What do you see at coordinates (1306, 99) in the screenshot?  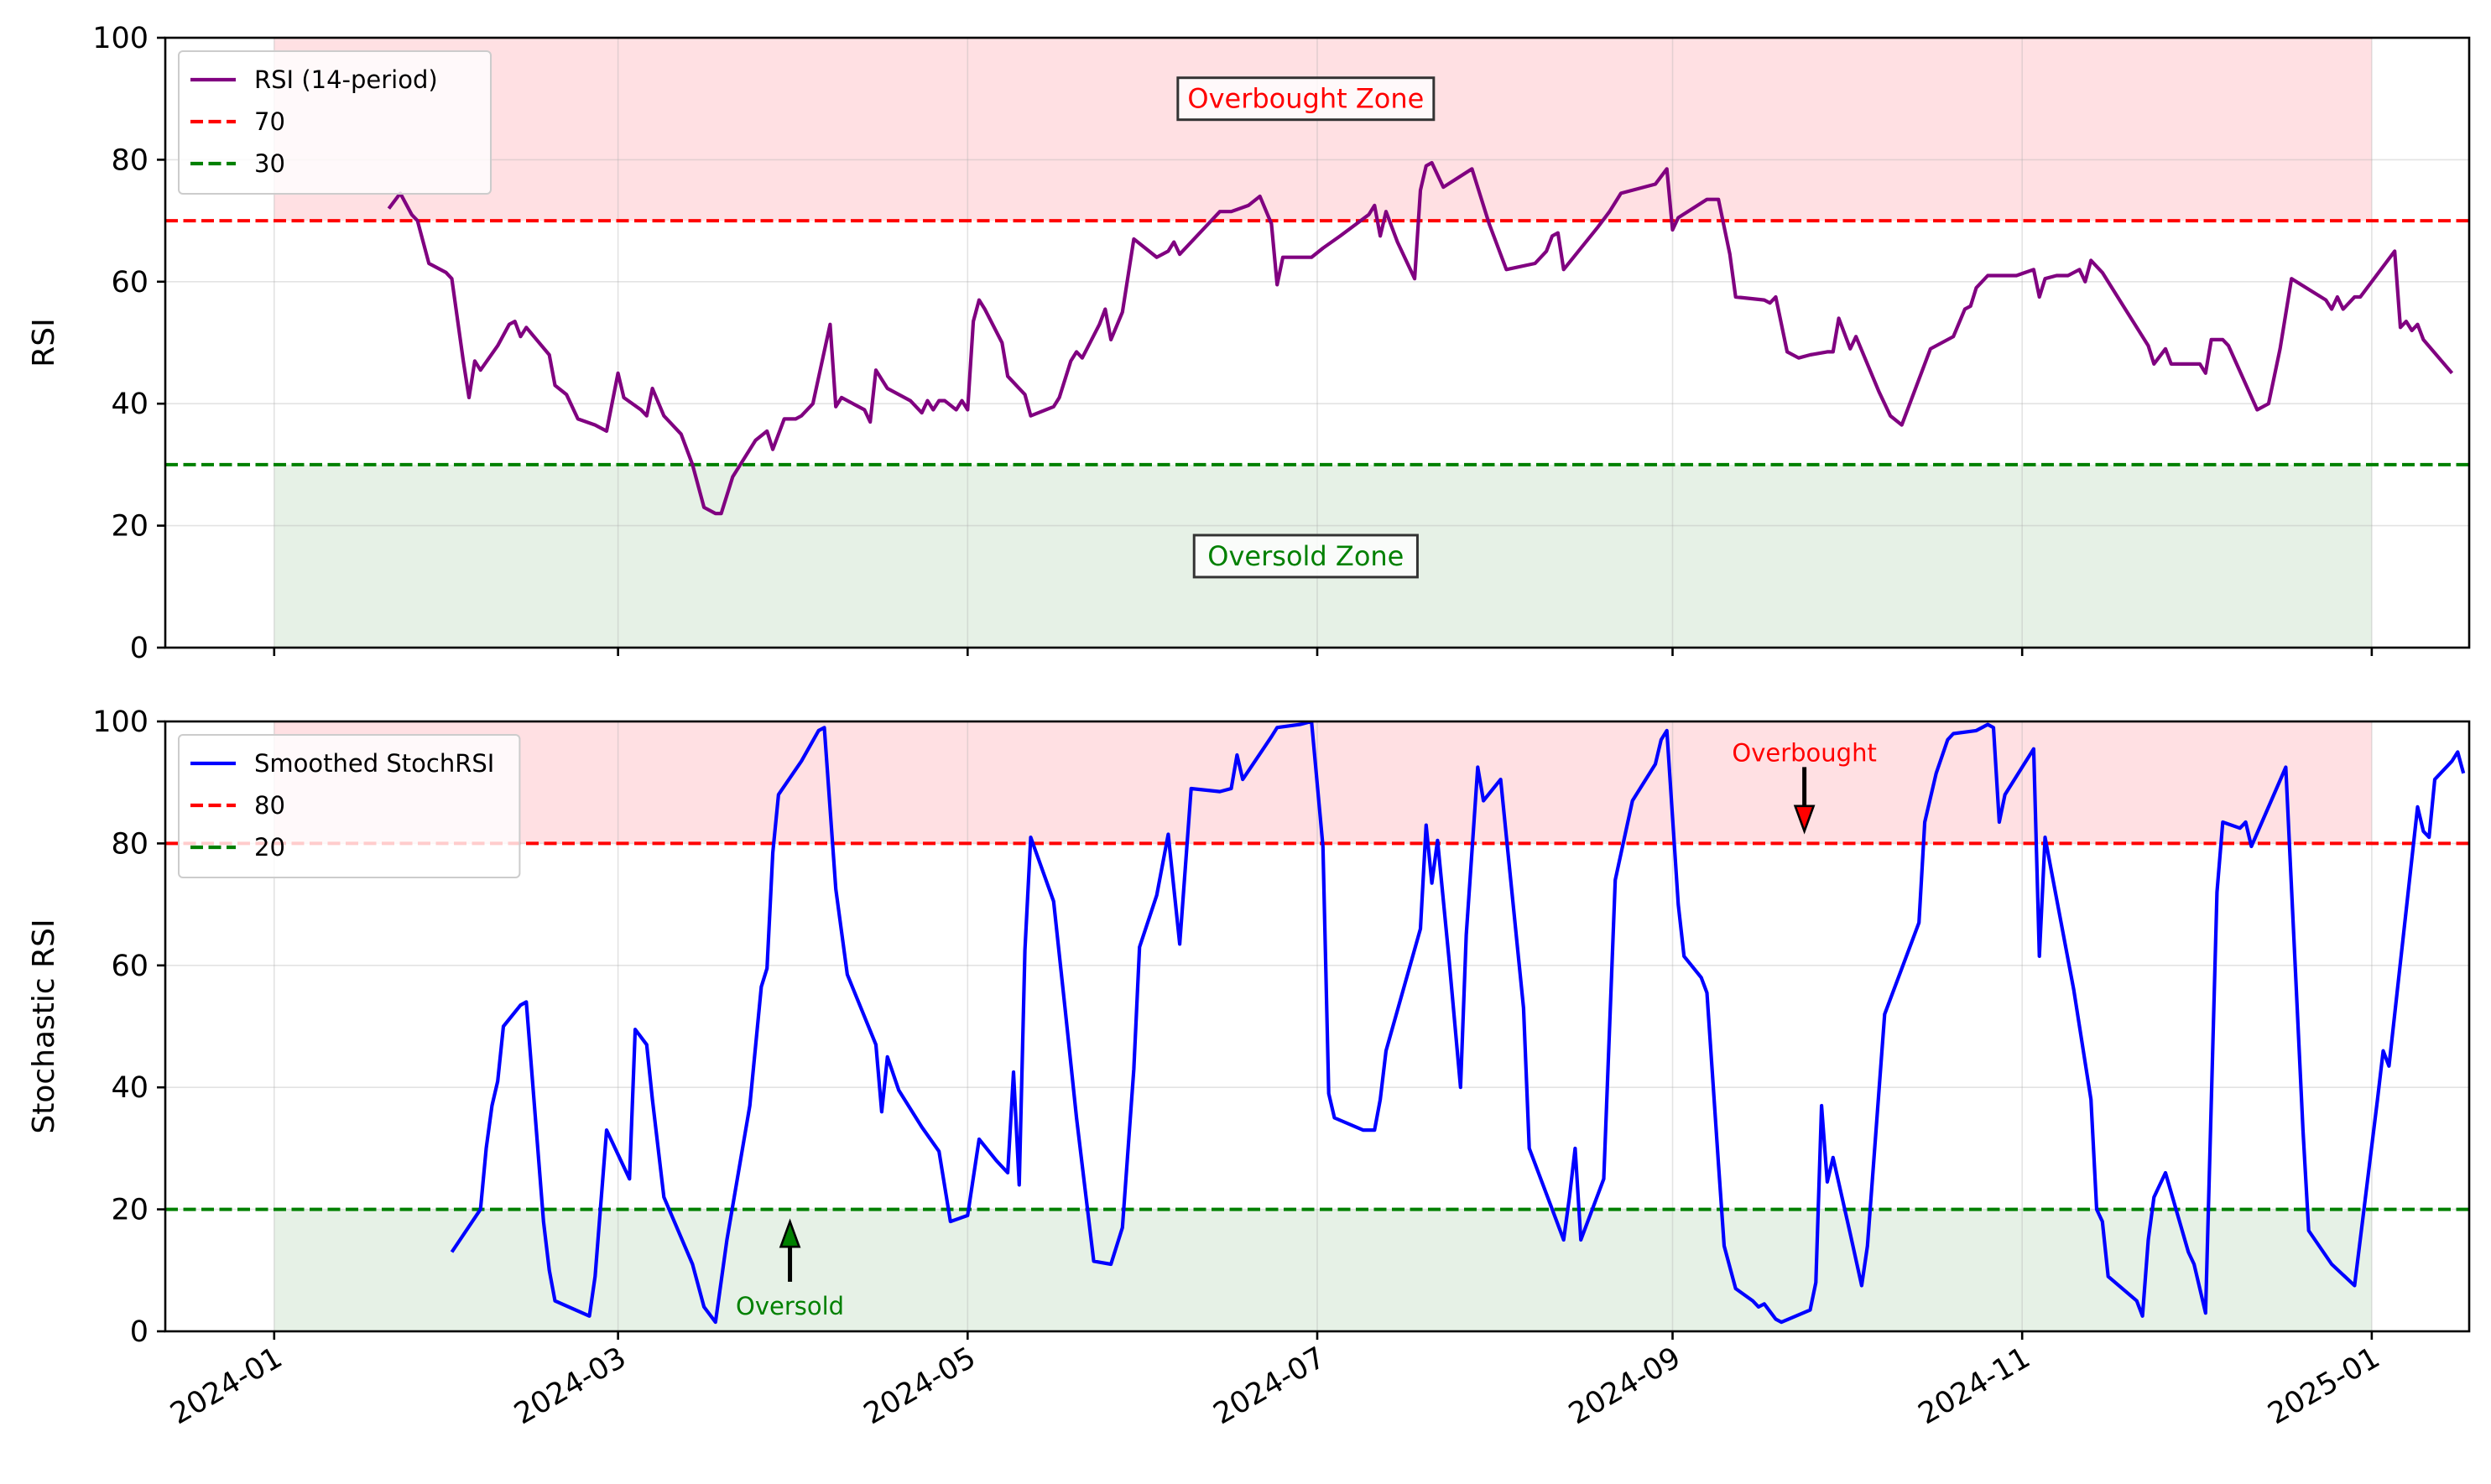 I see `zone-label-box` at bounding box center [1306, 99].